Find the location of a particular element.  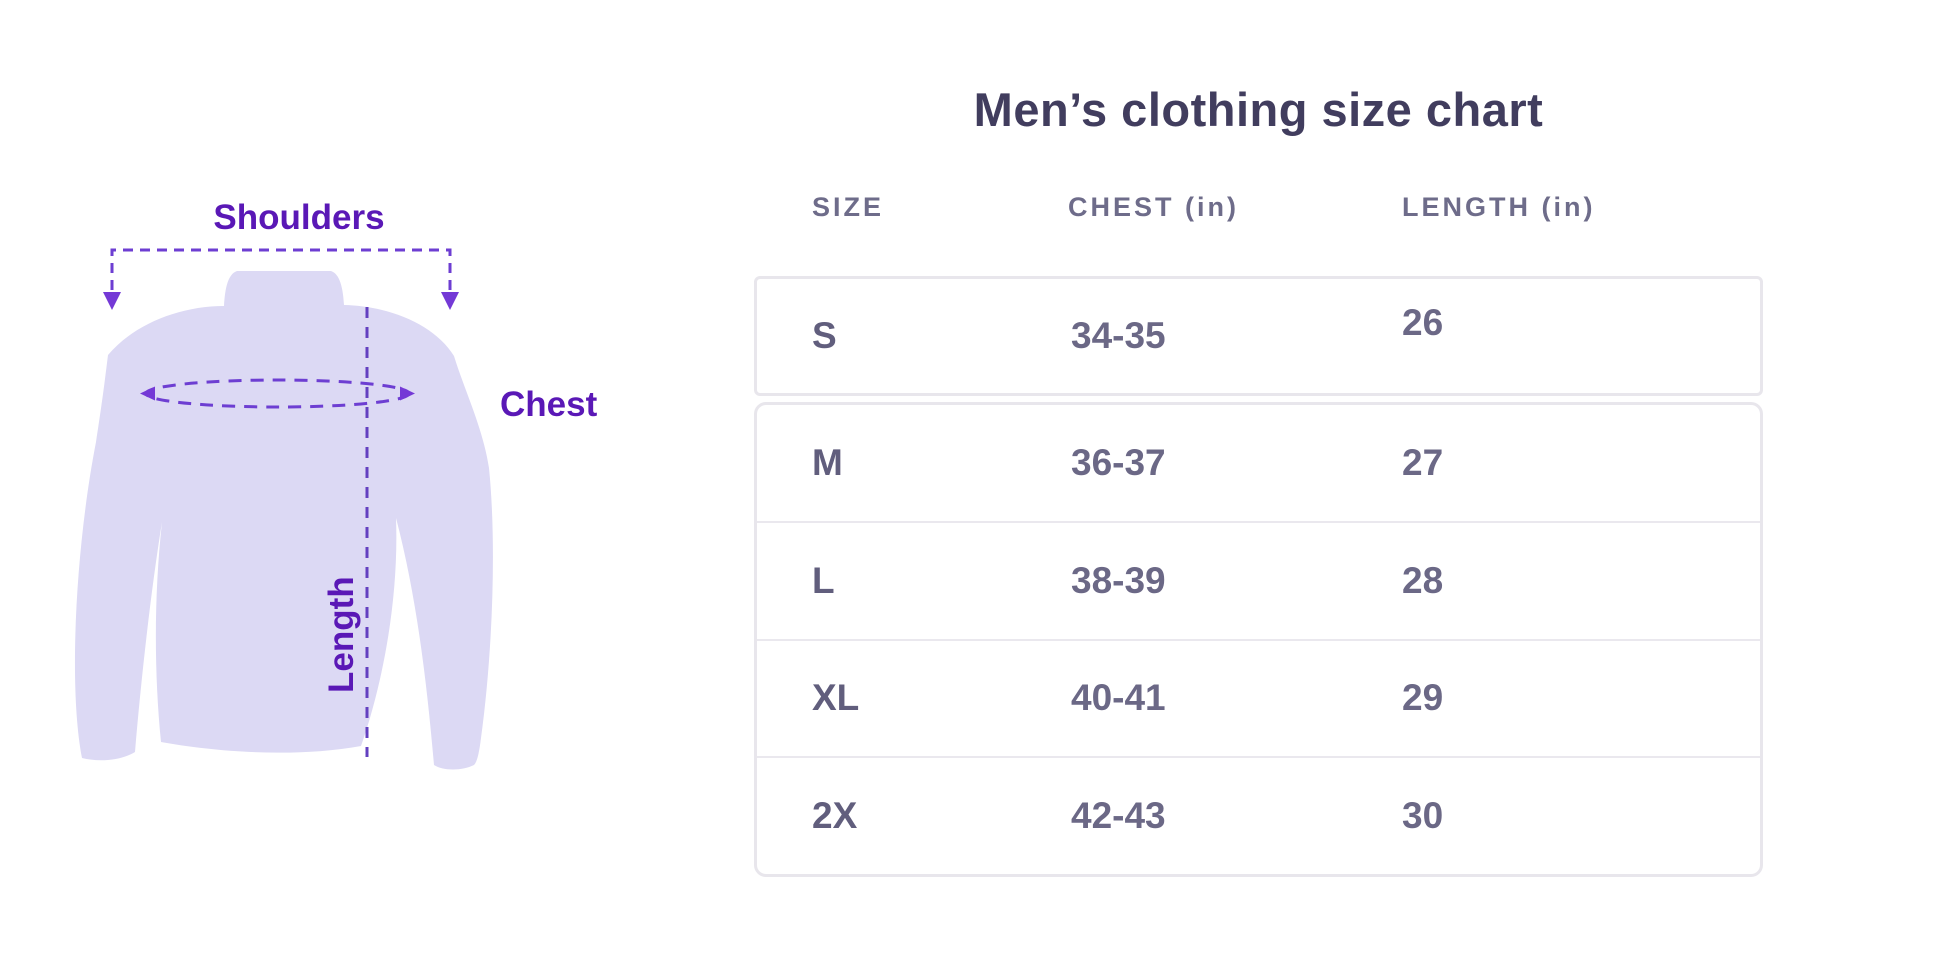

chest-cell: 34-35 is located at coordinates (1118, 335).